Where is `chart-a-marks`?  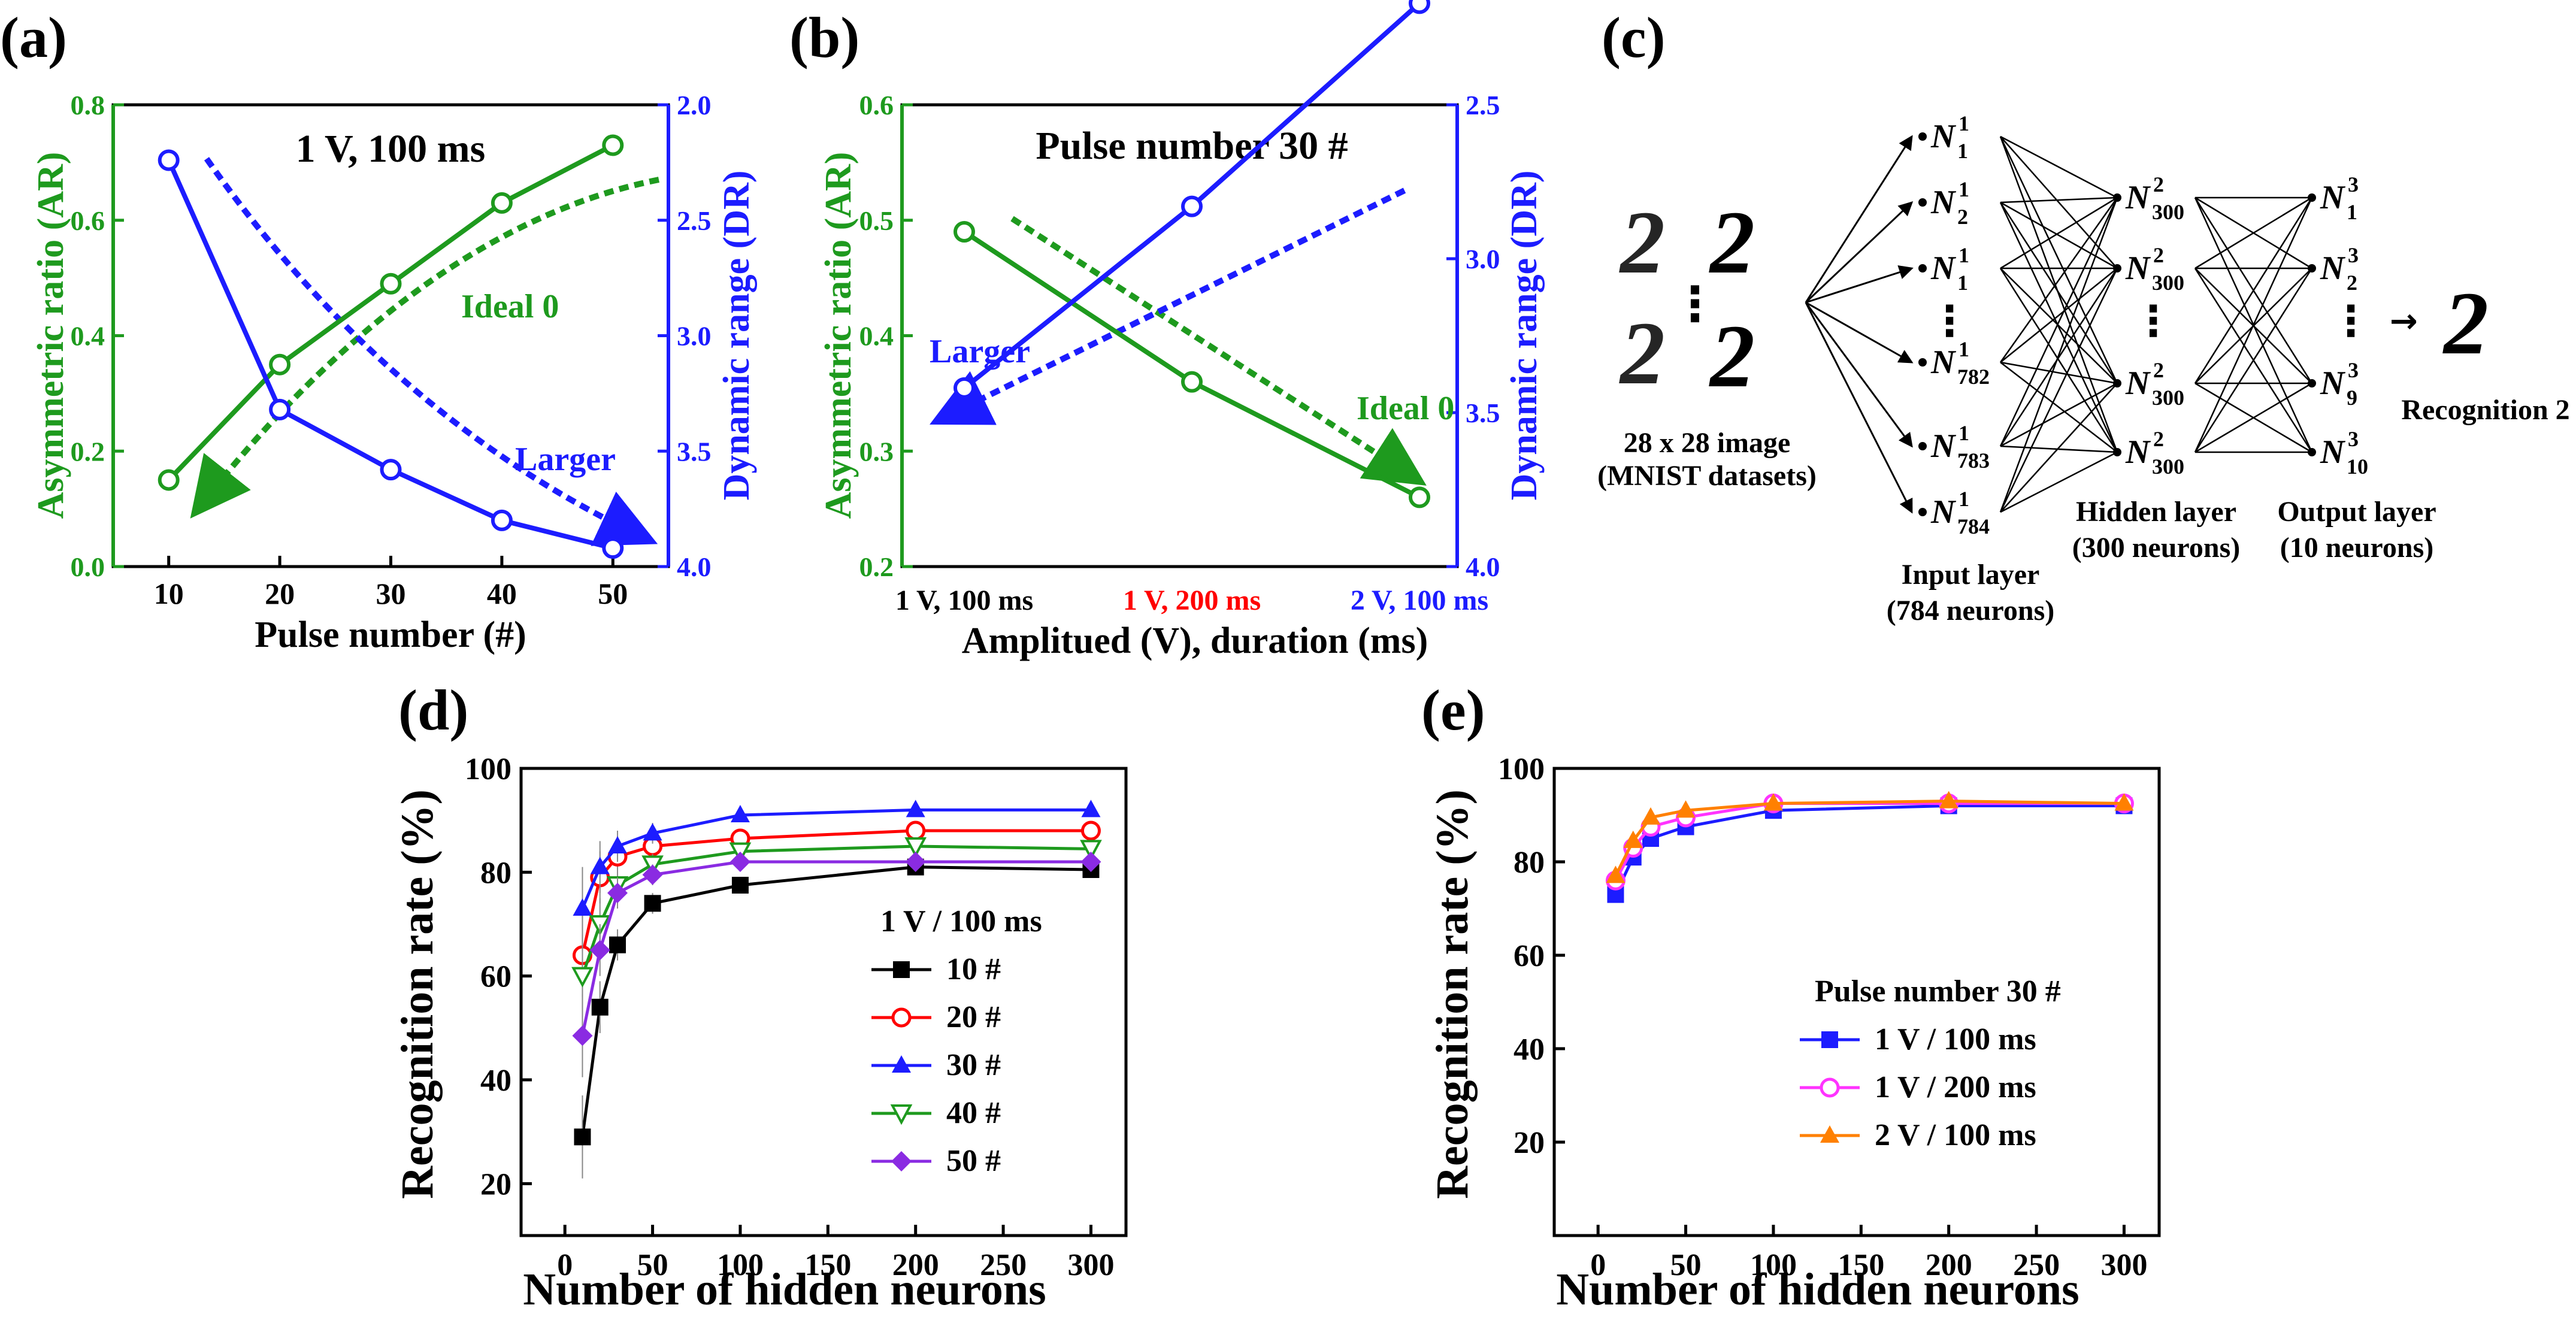
chart-a-marks is located at coordinates (391, 346).